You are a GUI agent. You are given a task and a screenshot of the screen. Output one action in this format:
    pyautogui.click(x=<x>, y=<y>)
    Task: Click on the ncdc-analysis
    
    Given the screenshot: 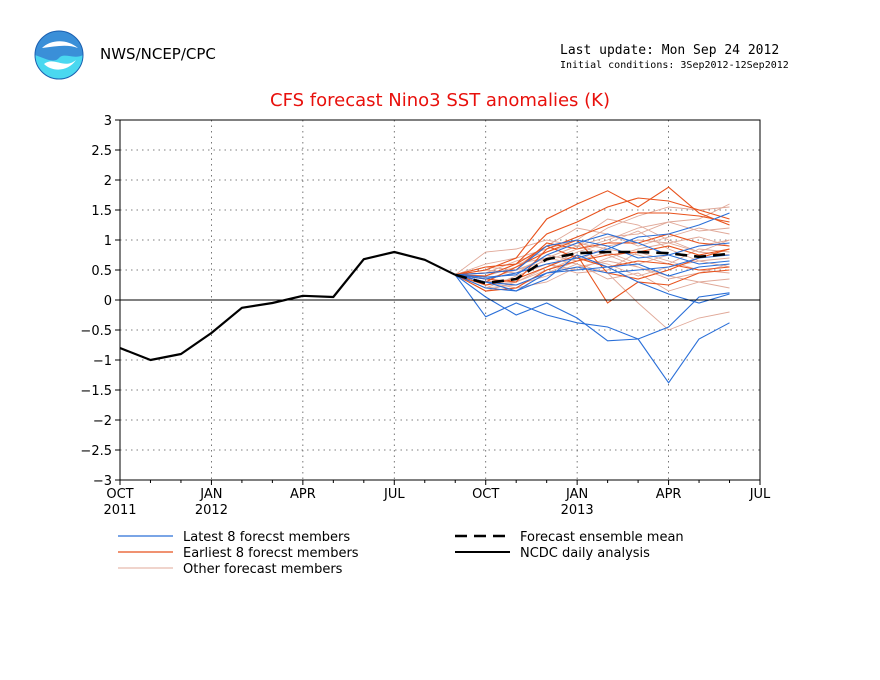 What is the action you would take?
    pyautogui.click(x=287, y=306)
    